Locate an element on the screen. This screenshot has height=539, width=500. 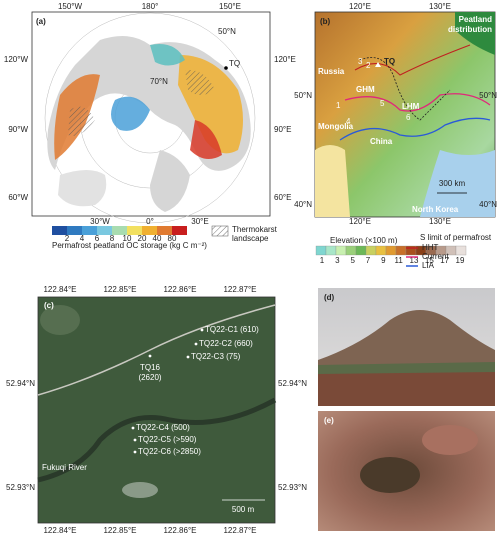
legend-title: S limit of permafrost is located at coordinates (456, 237).